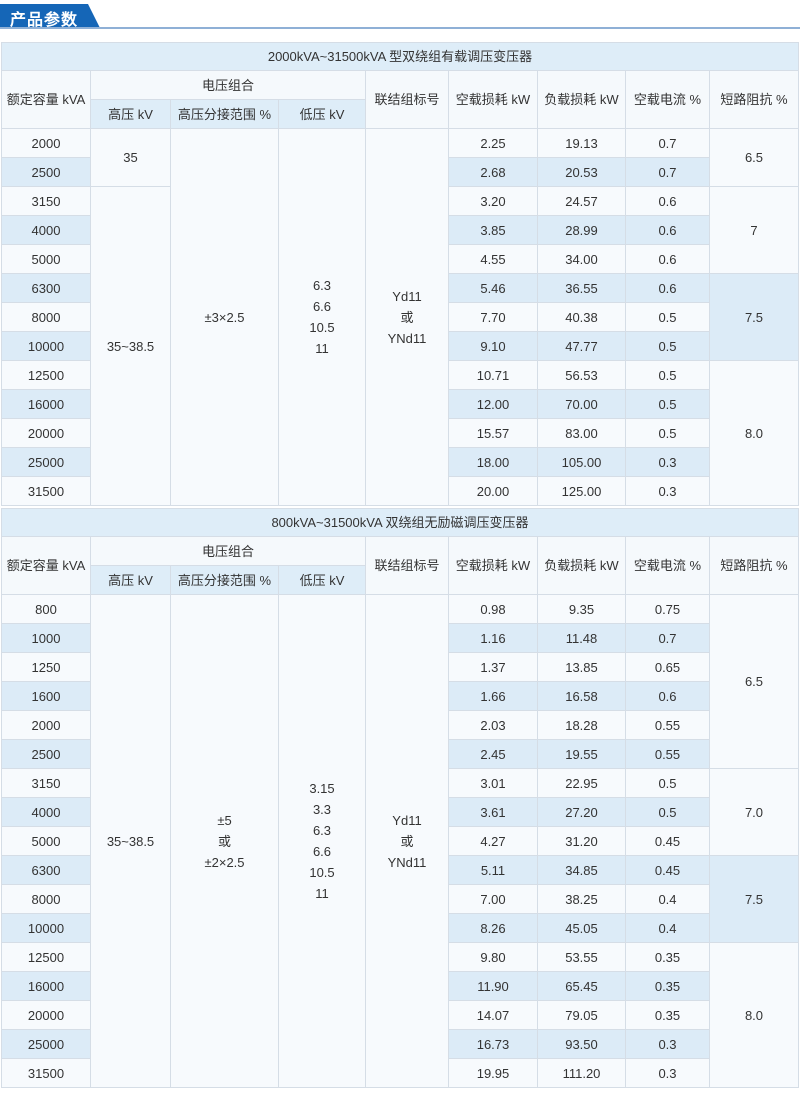 The height and width of the screenshot is (1103, 800). Describe the element at coordinates (400, 667) in the screenshot. I see `table-row: 1250 1.37 13.85 0.65` at that location.